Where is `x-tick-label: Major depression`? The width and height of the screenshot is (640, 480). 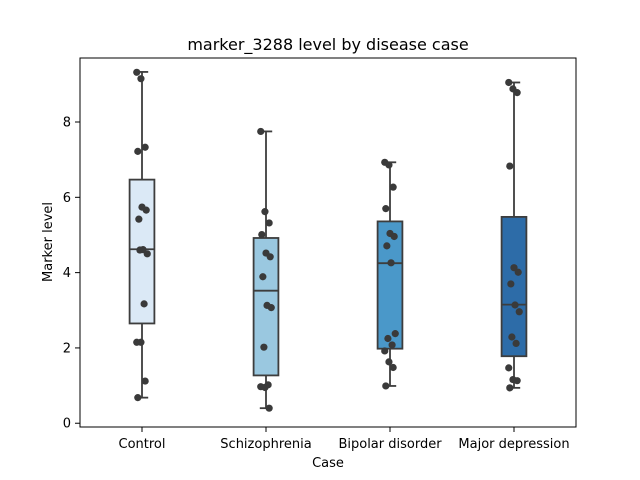 x-tick-label: Major depression is located at coordinates (513, 444).